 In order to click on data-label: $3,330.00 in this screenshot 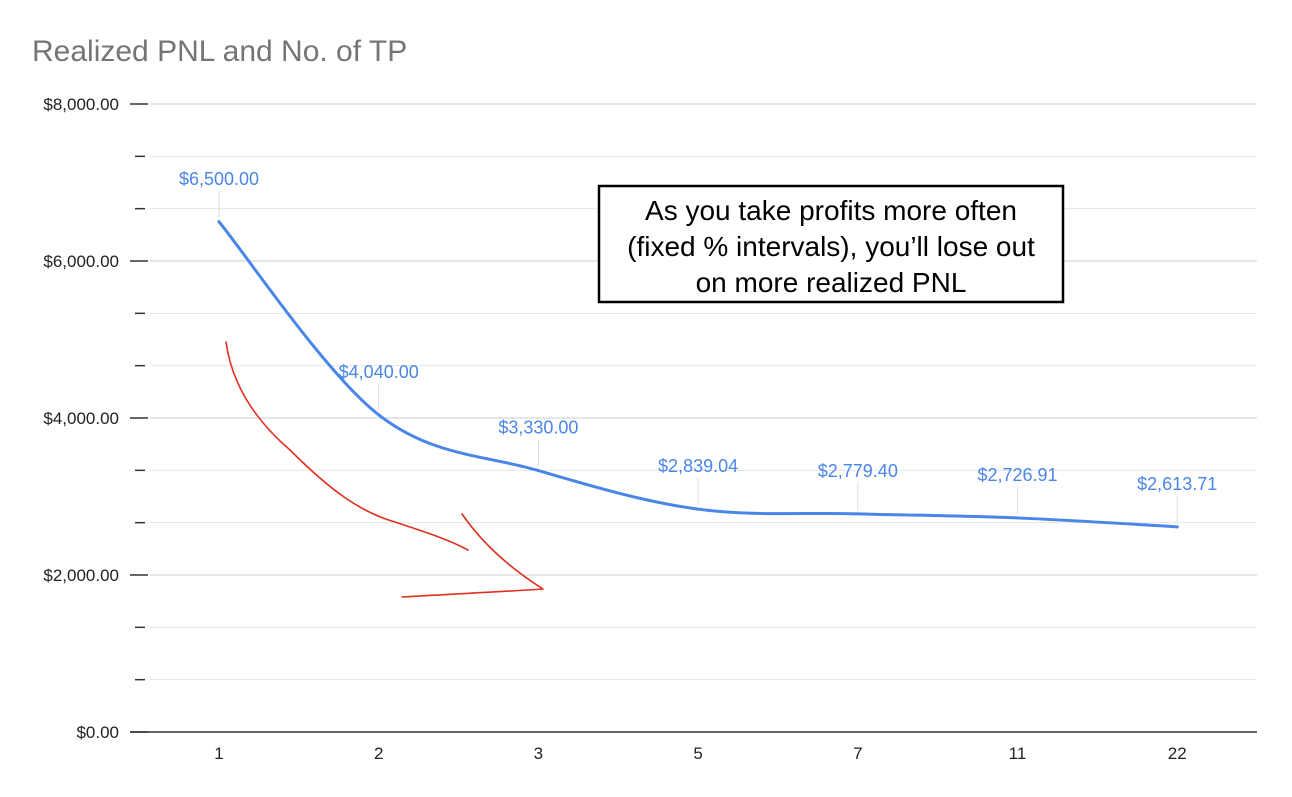, I will do `click(538, 428)`.